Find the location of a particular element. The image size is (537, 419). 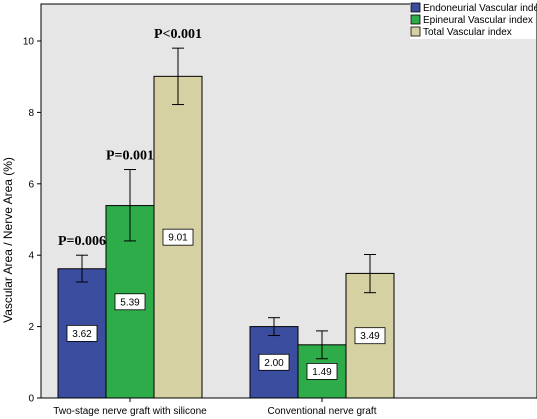

data-label: 9.01 is located at coordinates (178, 238).